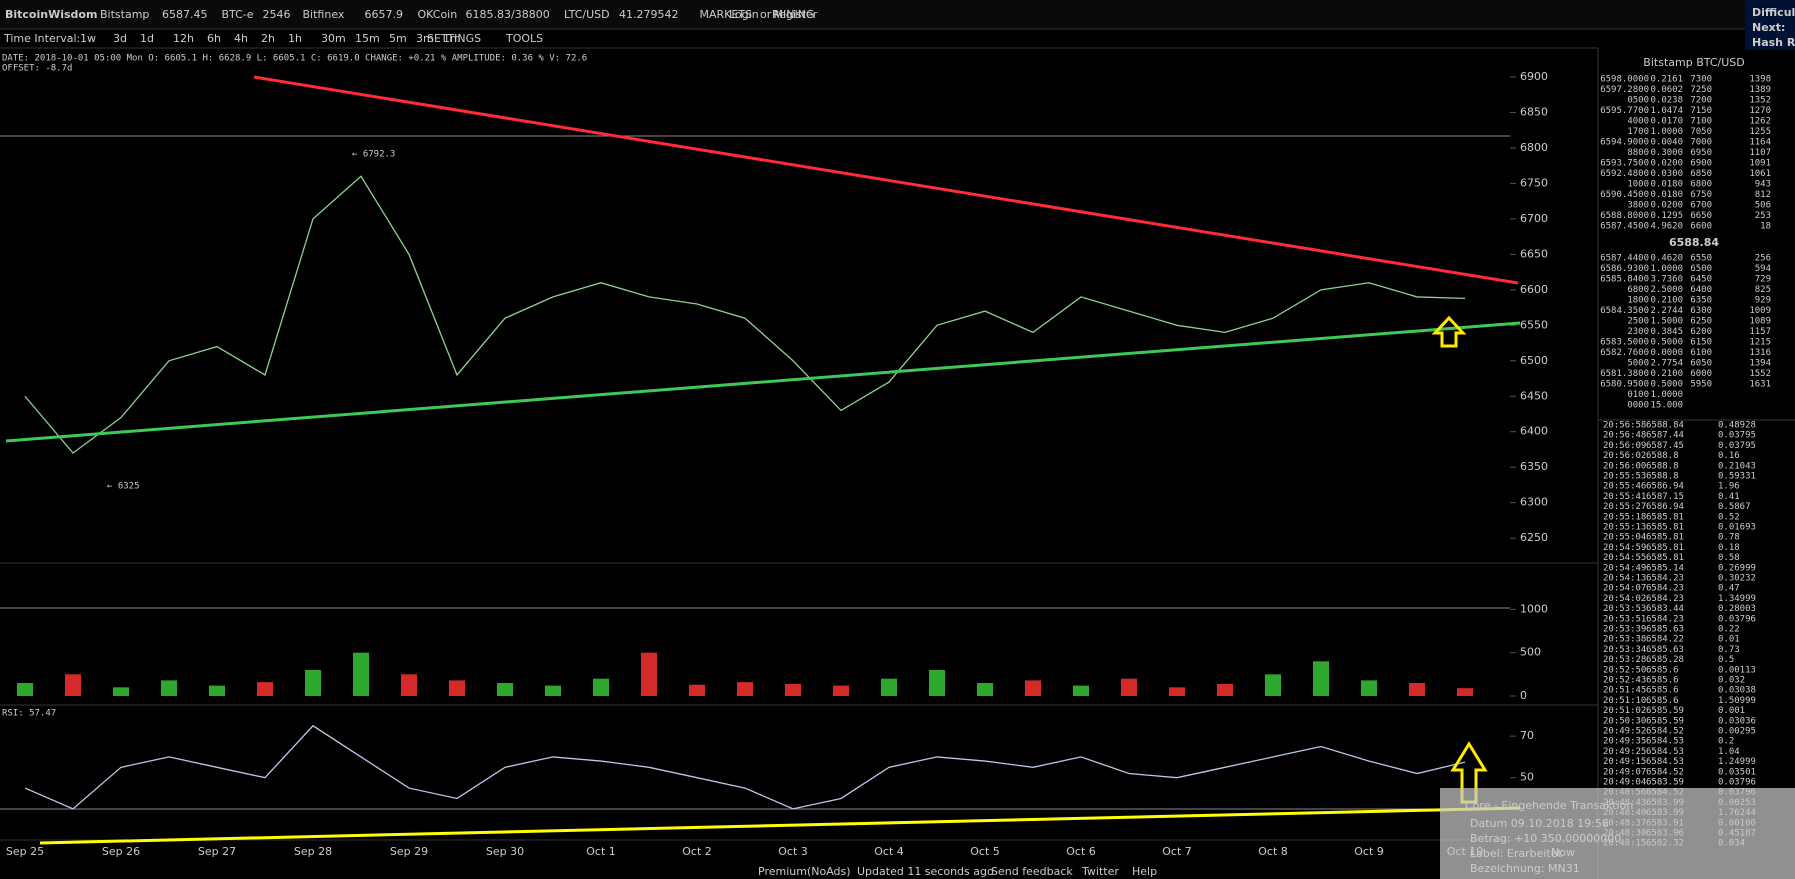  Describe the element at coordinates (1737, 528) in the screenshot. I see `trade-amount: 0.01693` at that location.